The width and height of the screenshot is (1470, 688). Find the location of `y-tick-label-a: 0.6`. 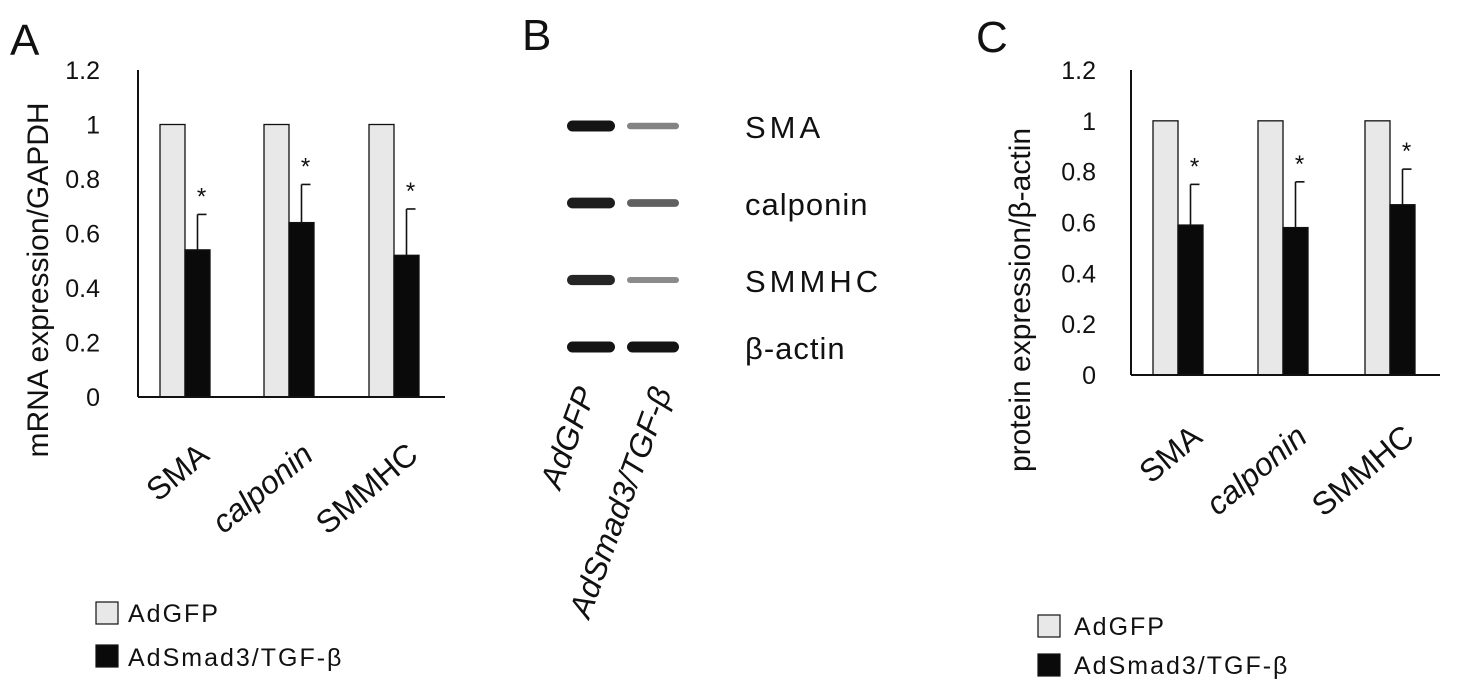

y-tick-label-a: 0.6 is located at coordinates (82, 235).